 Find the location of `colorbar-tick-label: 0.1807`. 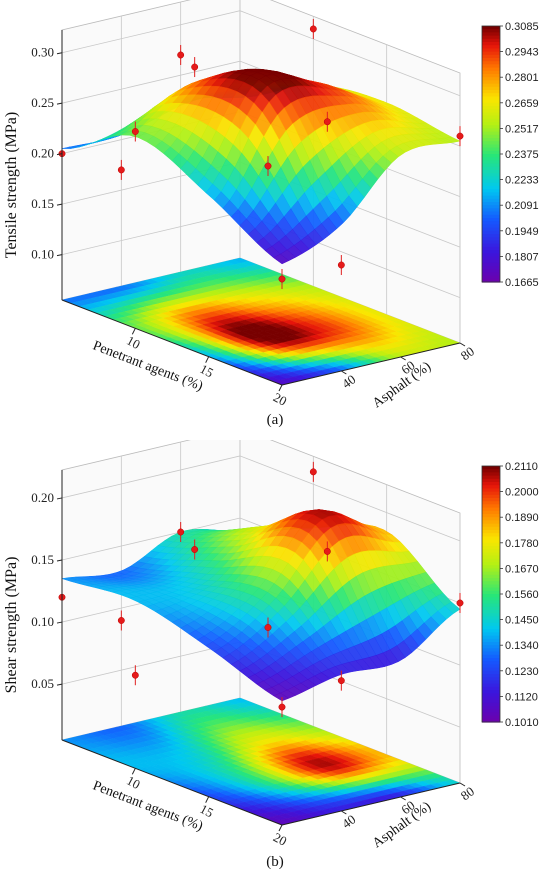

colorbar-tick-label: 0.1807 is located at coordinates (522, 257).